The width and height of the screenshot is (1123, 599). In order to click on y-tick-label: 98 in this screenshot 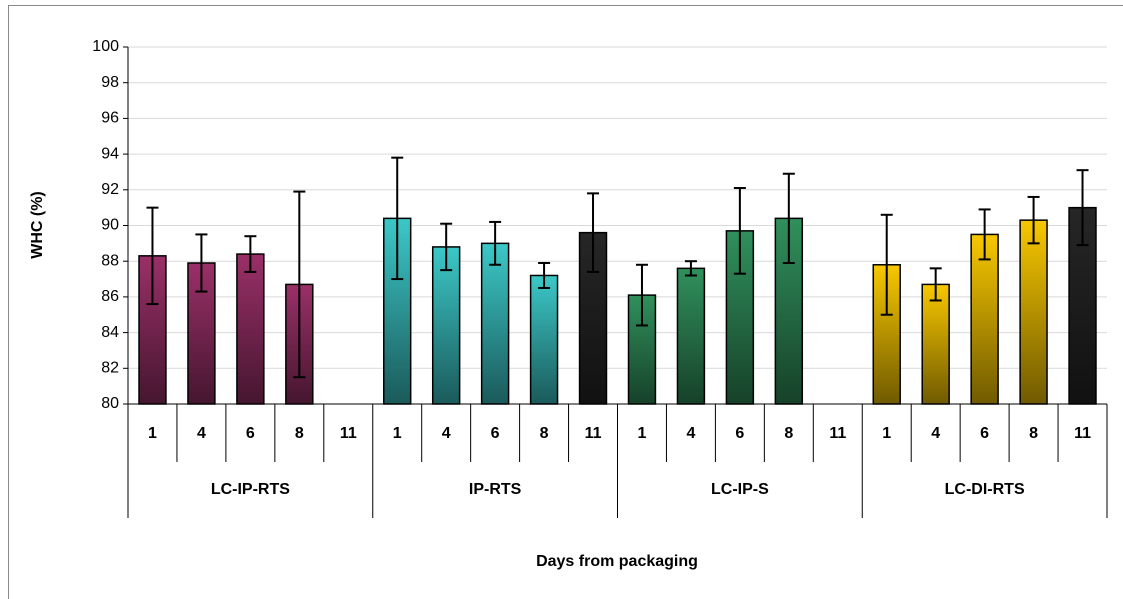, I will do `click(110, 82)`.